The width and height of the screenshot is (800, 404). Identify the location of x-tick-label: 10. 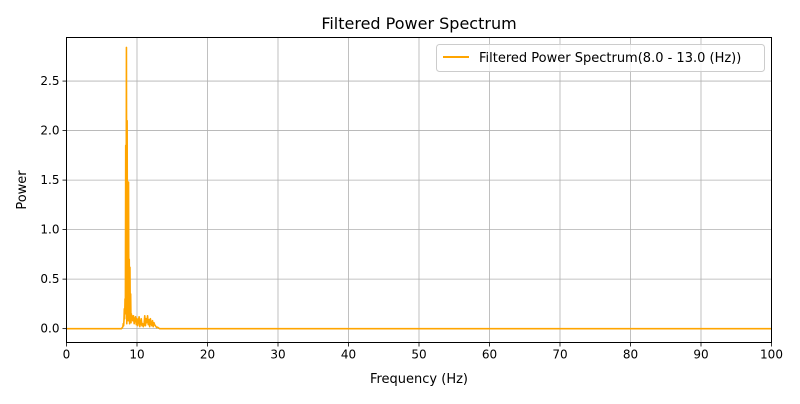
(136, 355).